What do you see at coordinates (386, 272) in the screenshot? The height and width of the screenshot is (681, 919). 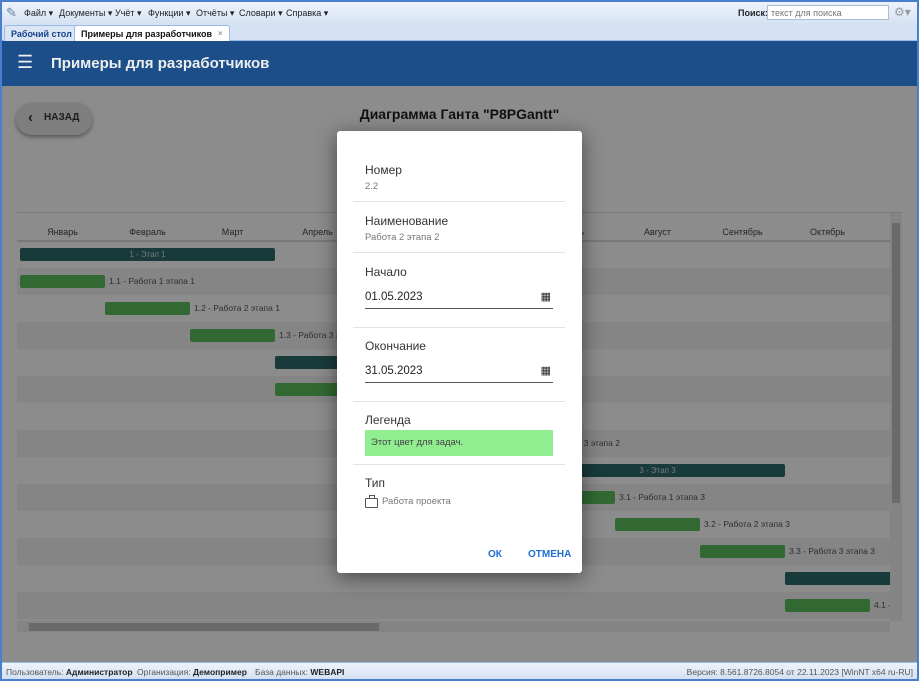 I see `start-label: Начало` at bounding box center [386, 272].